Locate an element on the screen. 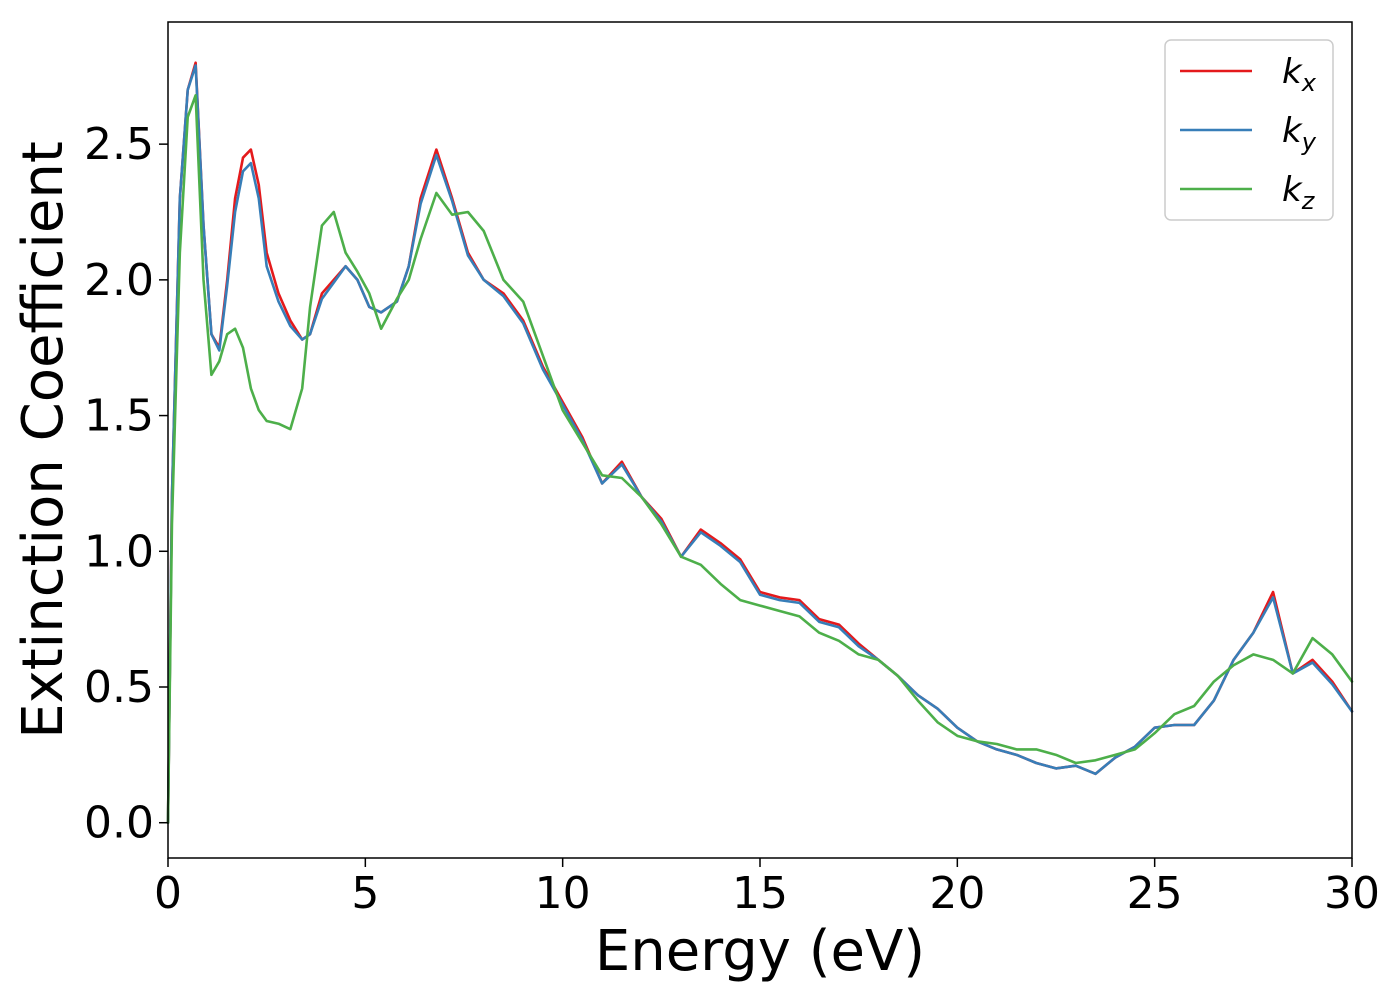 This screenshot has height=1000, width=1400. x-tick-label: 0 is located at coordinates (168, 893).